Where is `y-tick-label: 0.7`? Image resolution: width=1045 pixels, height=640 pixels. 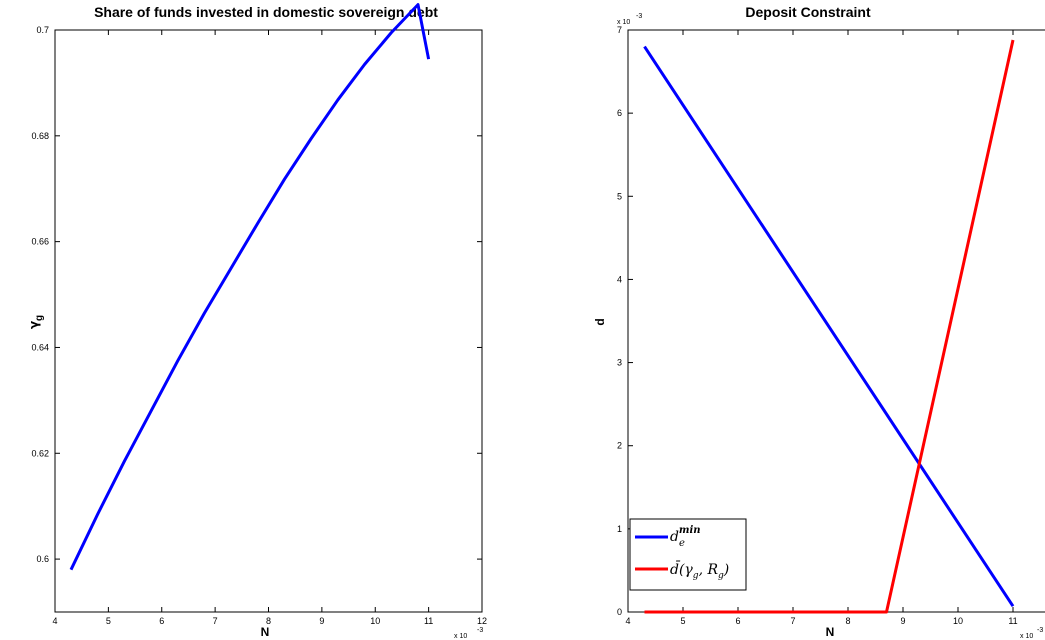 y-tick-label: 0.7 is located at coordinates (42, 30).